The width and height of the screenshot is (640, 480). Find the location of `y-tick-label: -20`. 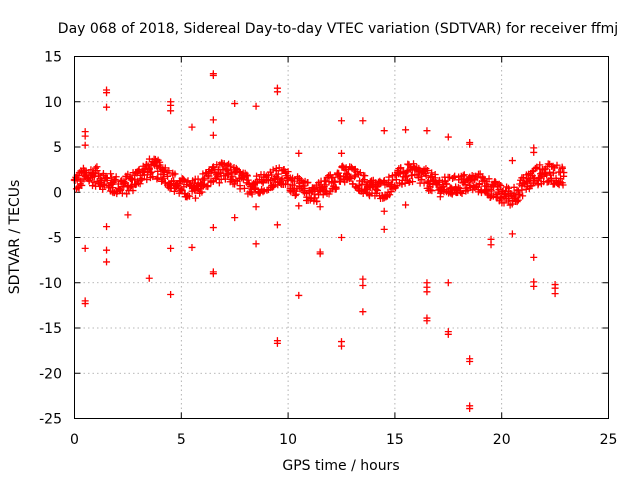

y-tick-label: -20 is located at coordinates (50, 374).